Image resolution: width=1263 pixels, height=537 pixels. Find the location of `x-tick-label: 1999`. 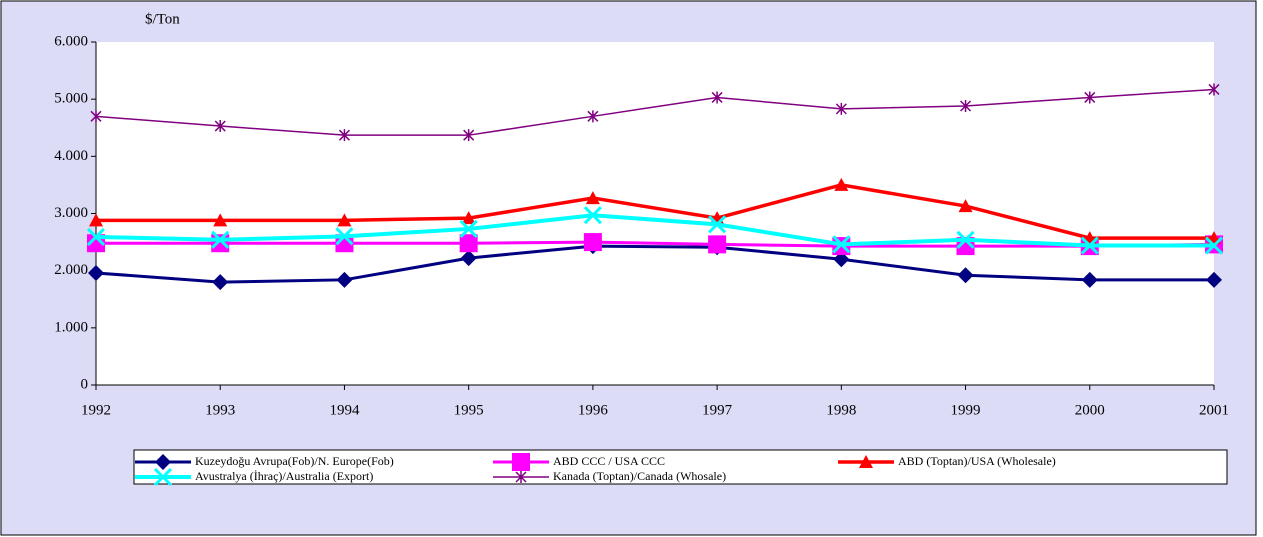

x-tick-label: 1999 is located at coordinates (966, 410).